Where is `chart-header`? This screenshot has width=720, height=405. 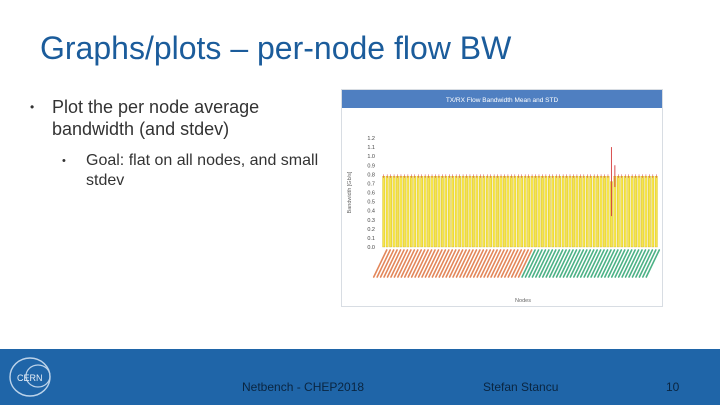
chart-header is located at coordinates (502, 99).